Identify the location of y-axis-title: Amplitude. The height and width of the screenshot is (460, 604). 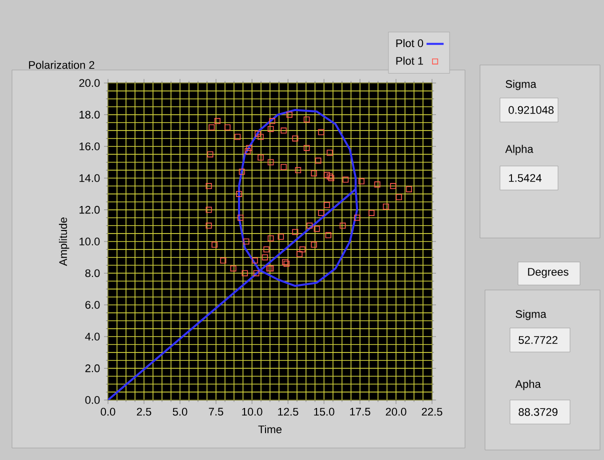
(64, 242).